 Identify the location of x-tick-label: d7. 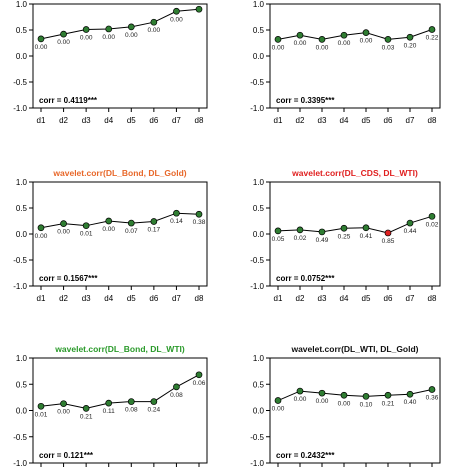
(410, 298).